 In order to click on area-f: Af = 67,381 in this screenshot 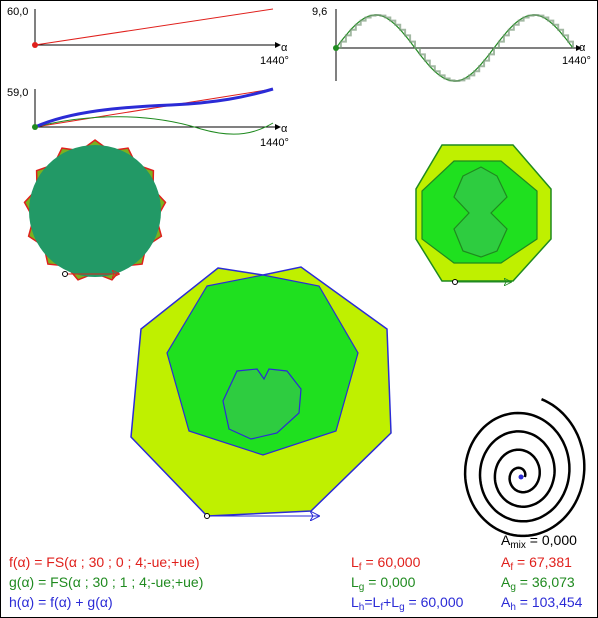, I will do `click(536, 563)`.